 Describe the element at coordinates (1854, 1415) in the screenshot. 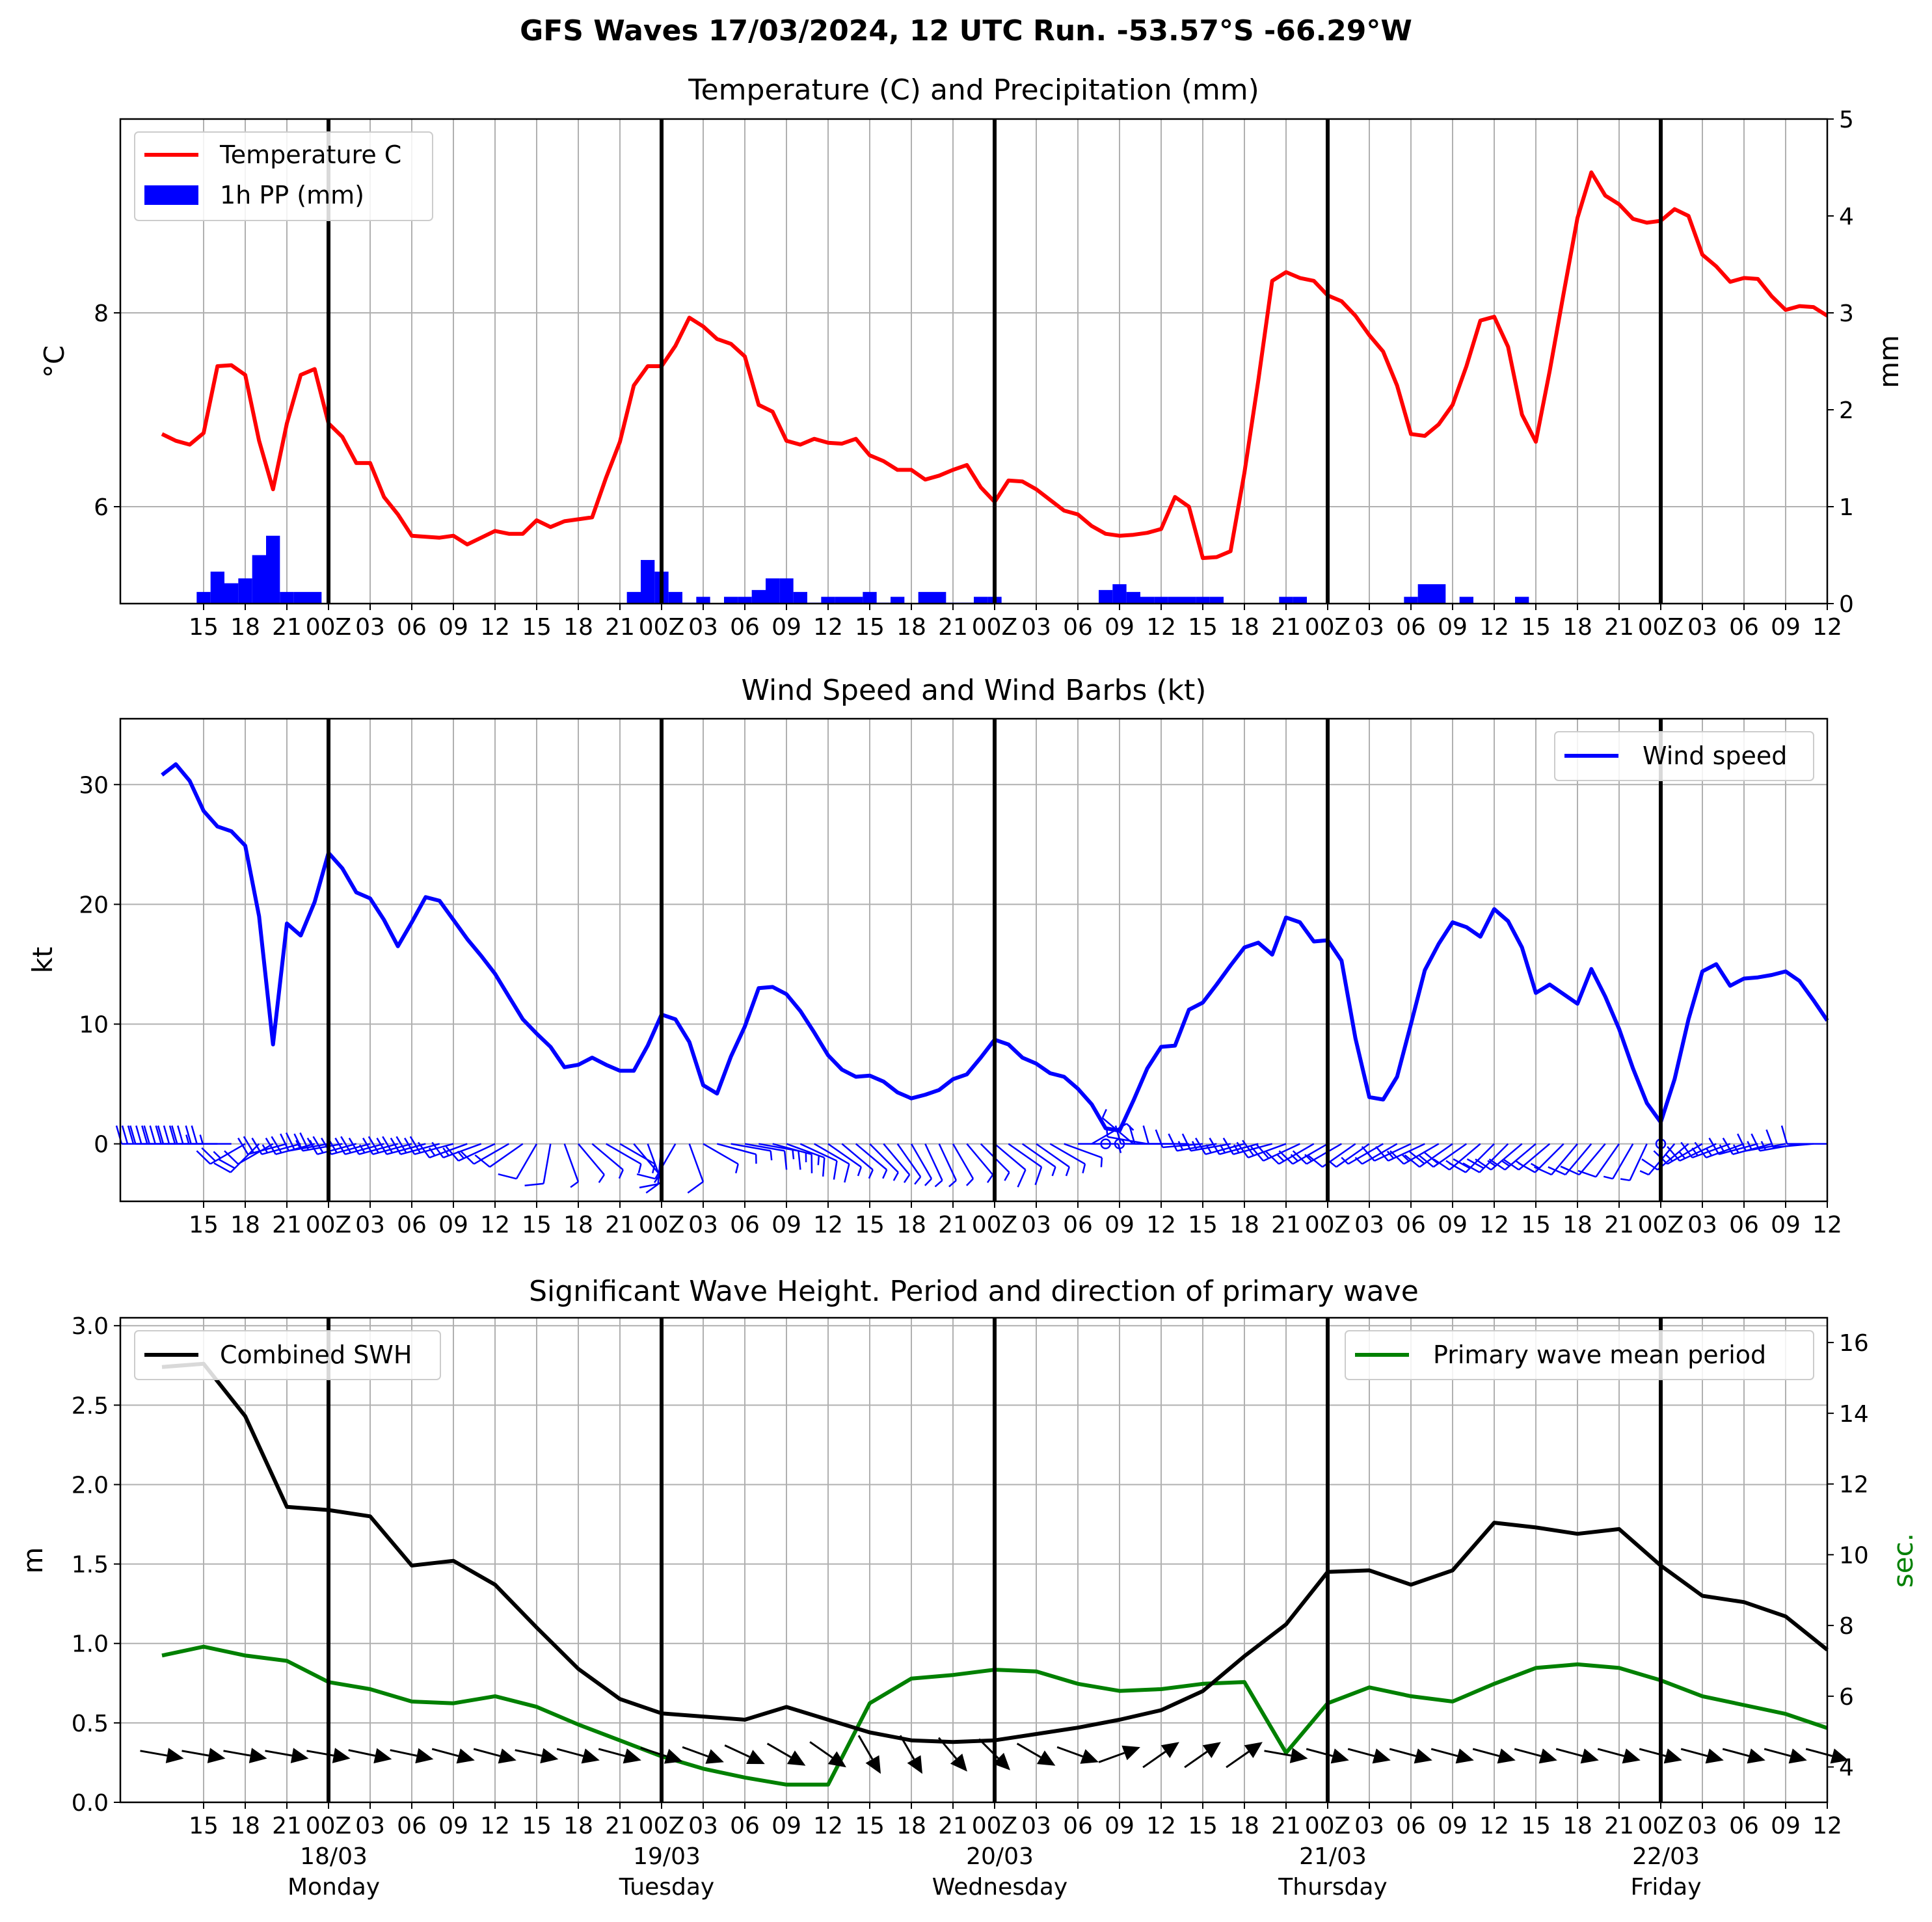

I see `y2-tick-label: 14` at that location.